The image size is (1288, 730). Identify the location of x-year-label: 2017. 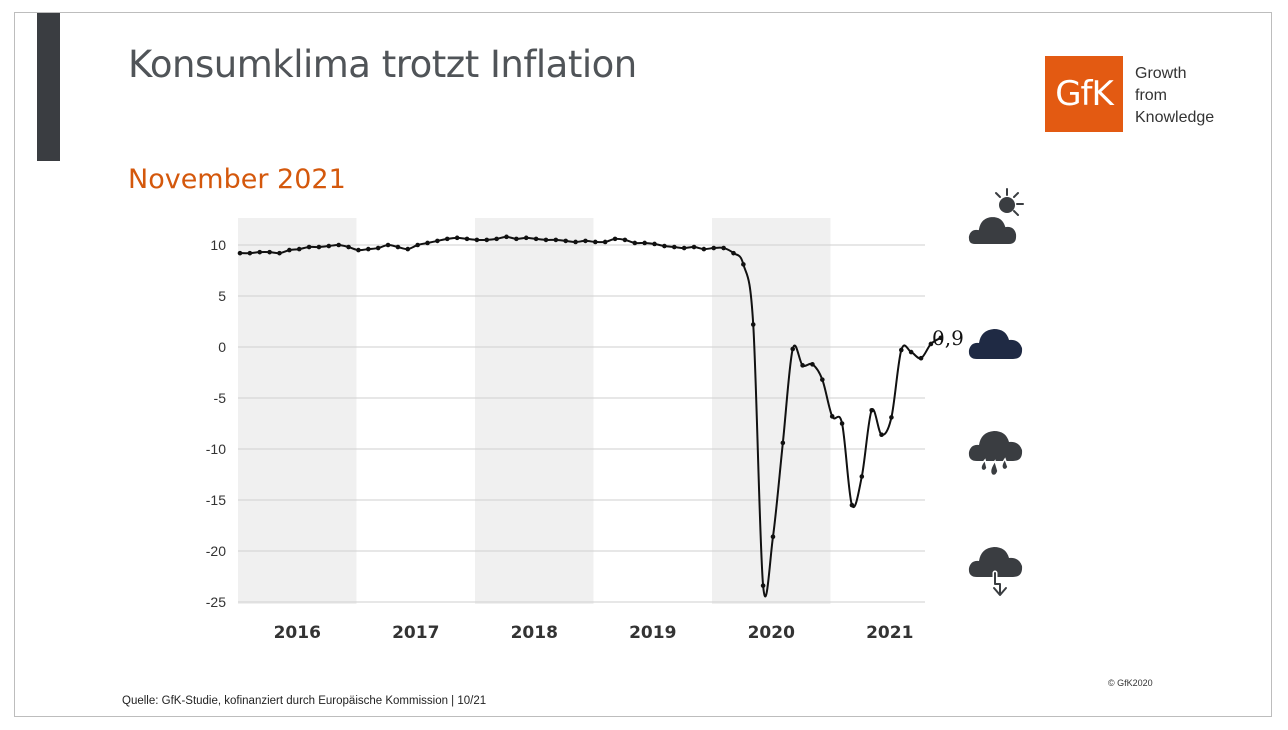
(415, 633).